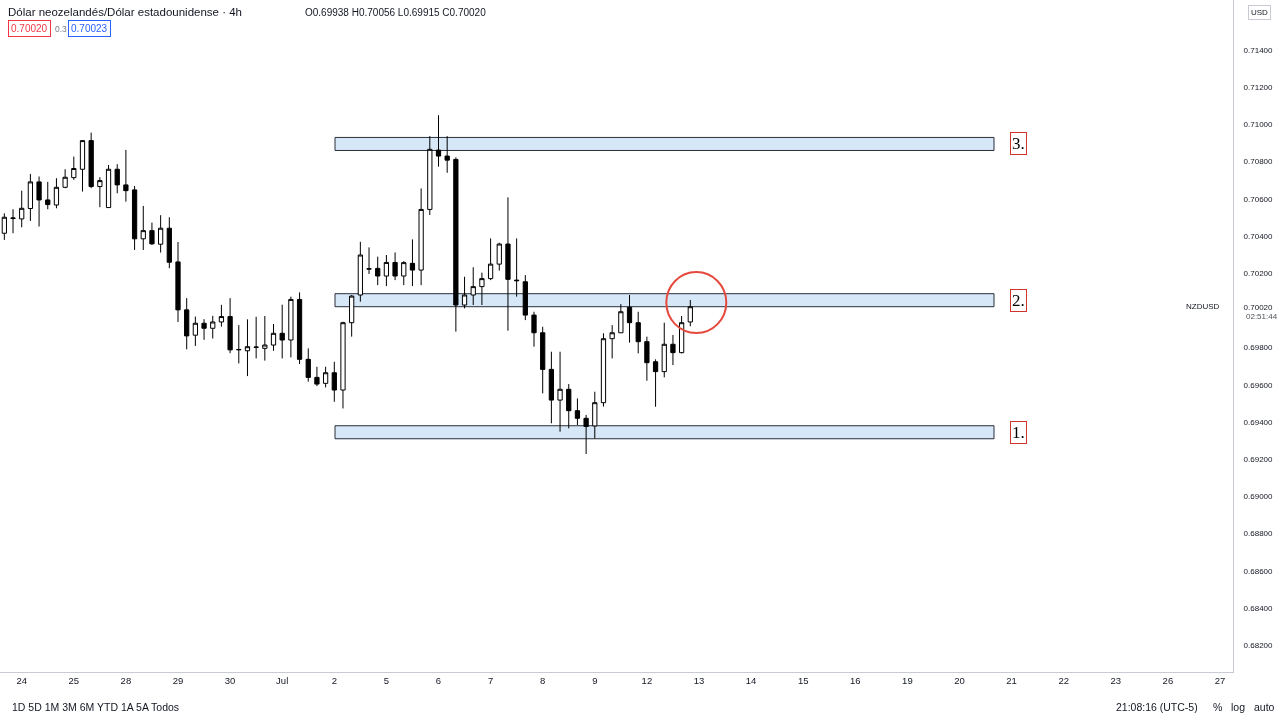 The image size is (1280, 720). Describe the element at coordinates (1258, 50) in the screenshot. I see `y-tick-label: 0.71400` at that location.